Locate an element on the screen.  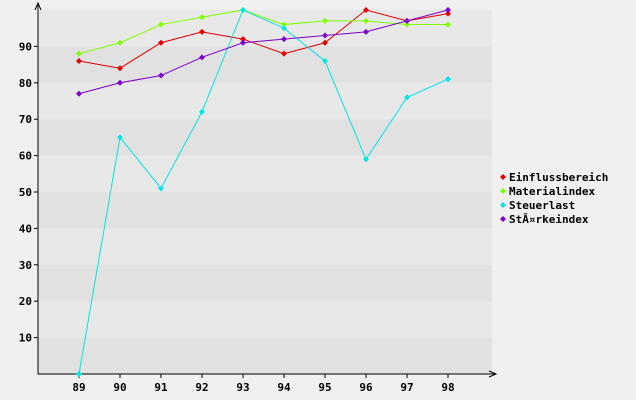
legend-label: StÃ¤rkeindex is located at coordinates (549, 219).